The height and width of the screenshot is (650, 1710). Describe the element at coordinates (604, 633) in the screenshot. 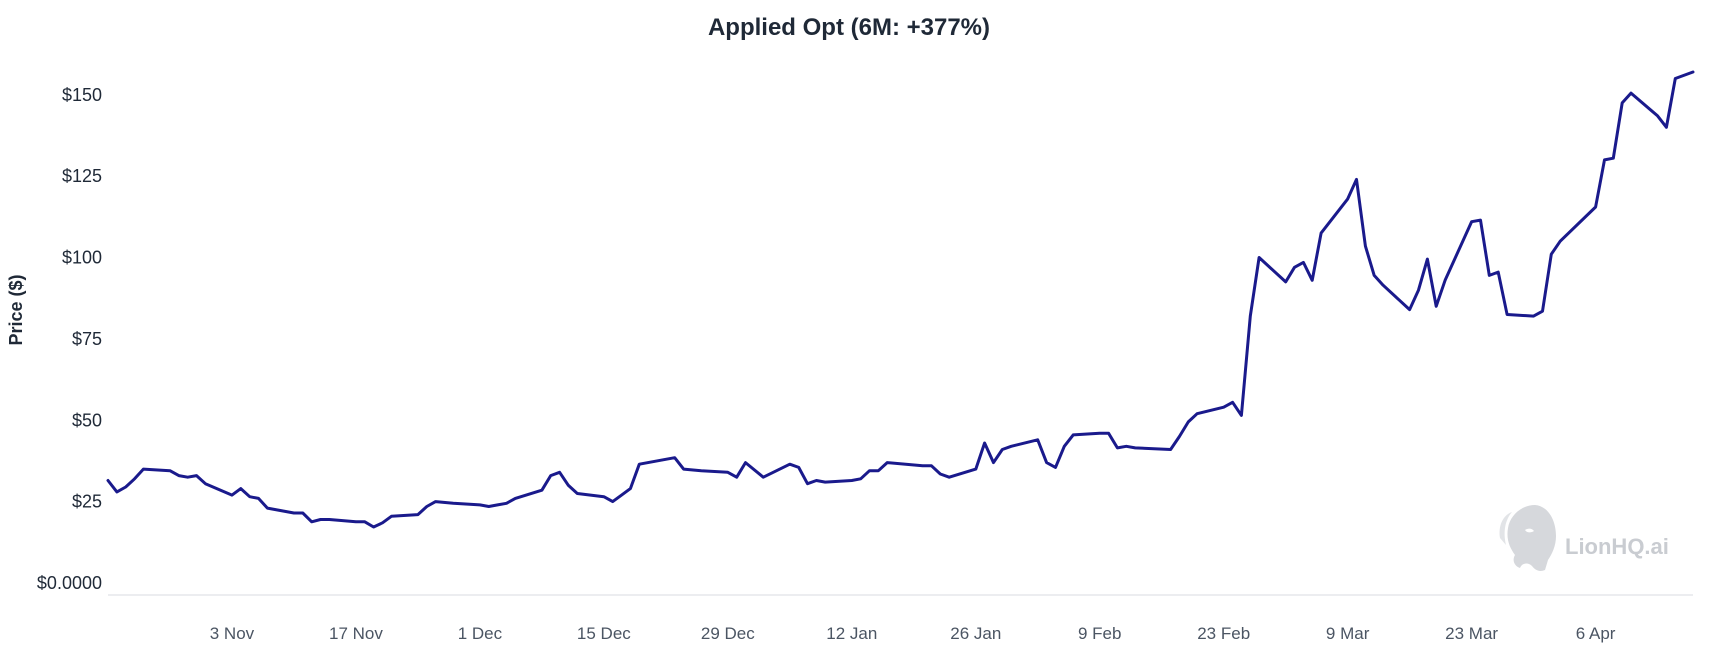

I see `x-tick-label: 15 Dec` at that location.